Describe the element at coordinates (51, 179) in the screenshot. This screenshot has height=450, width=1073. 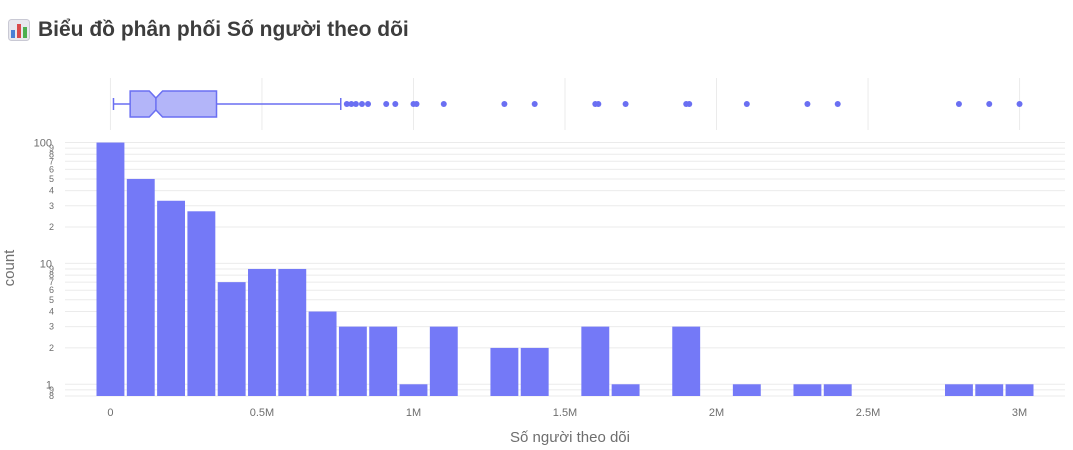
I see `y-minor-tick-label-13: 5` at that location.